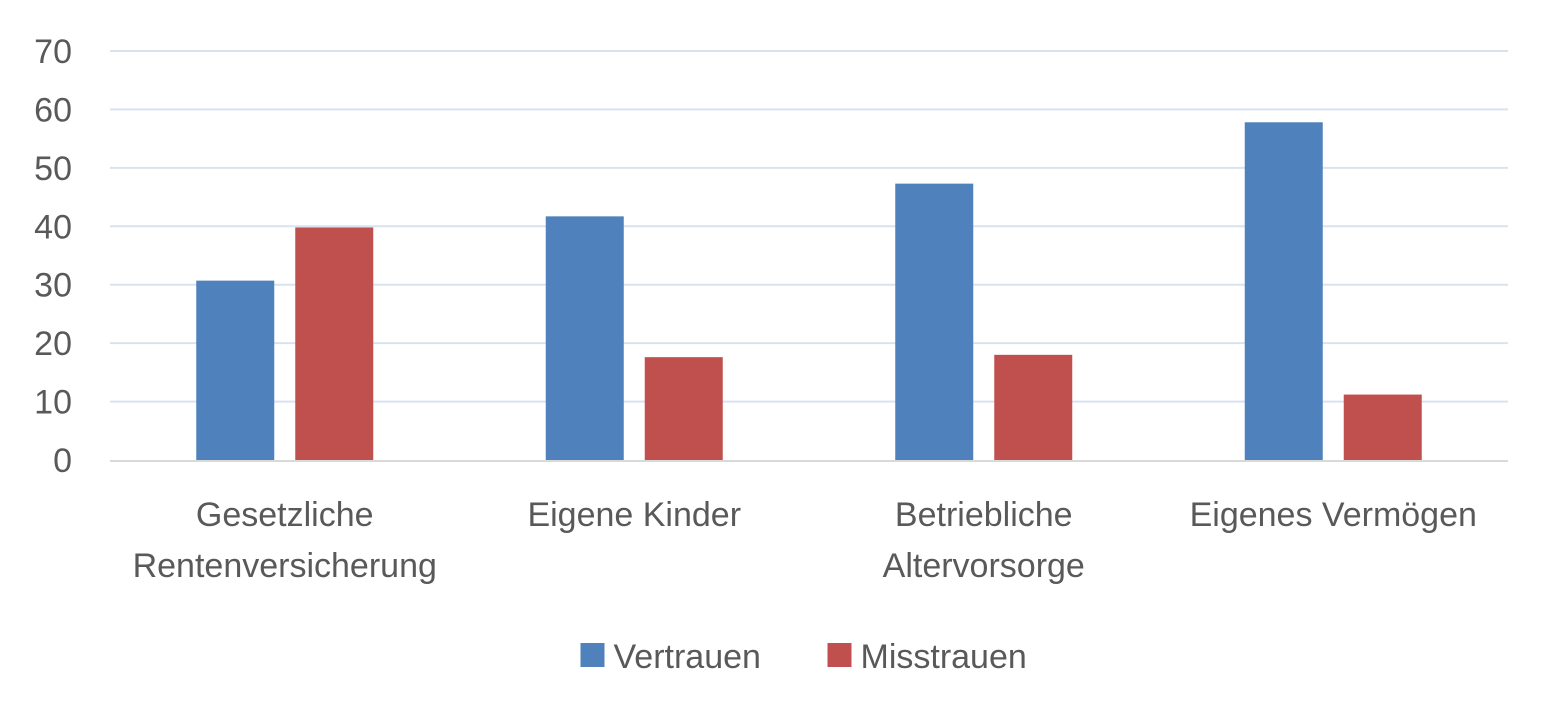  I want to click on y-tick-label: 0, so click(62, 461).